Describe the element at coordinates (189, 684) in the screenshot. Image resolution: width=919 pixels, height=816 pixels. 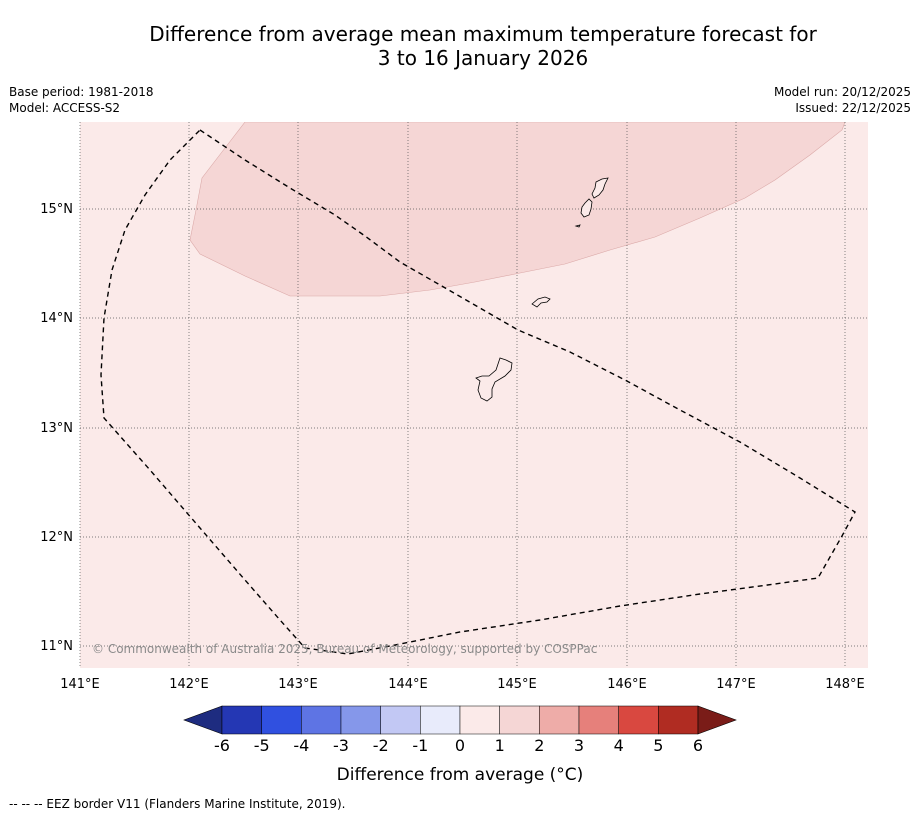
I see `lon-tick-142: 142°E` at that location.